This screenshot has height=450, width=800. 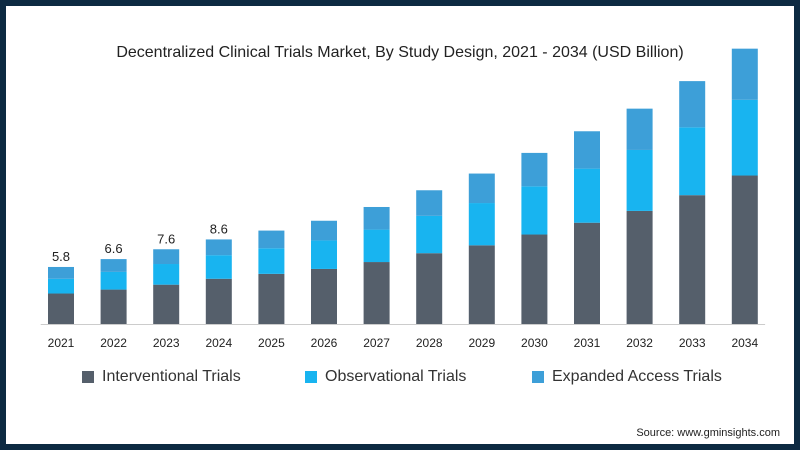 What do you see at coordinates (219, 228) in the screenshot?
I see `data-label-2024: 8.6` at bounding box center [219, 228].